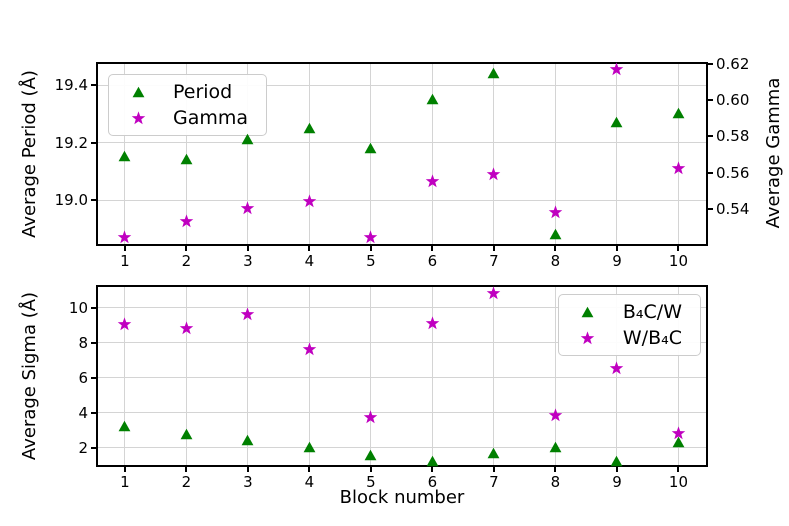 Image resolution: width=789 pixels, height=526 pixels. Describe the element at coordinates (733, 136) in the screenshot. I see `y2-tick-label: 0.58` at that location.